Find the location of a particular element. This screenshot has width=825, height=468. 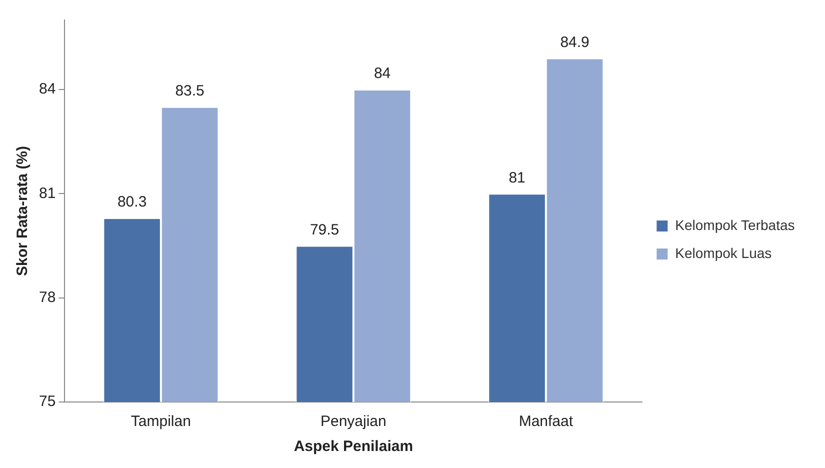

x-tick-label: Tampilan is located at coordinates (160, 421).